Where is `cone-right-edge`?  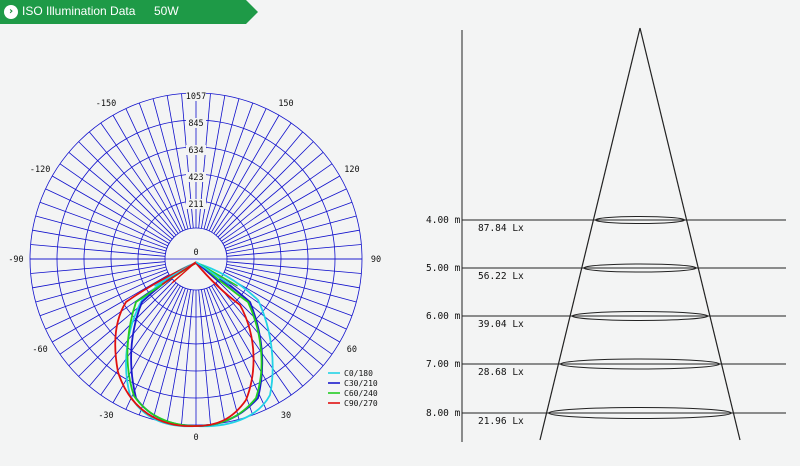
cone-right-edge is located at coordinates (690, 234).